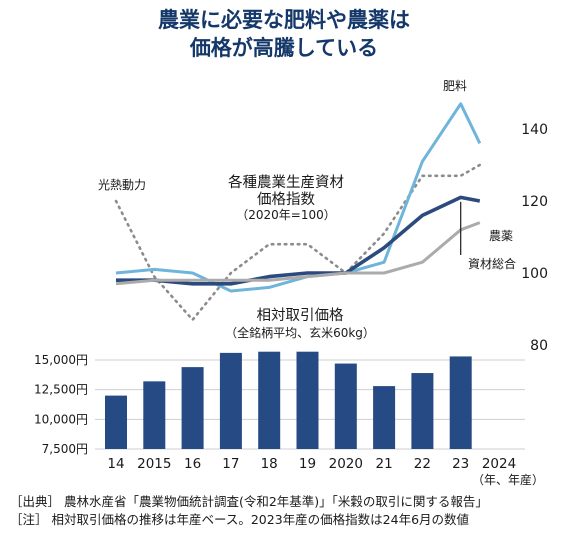 This screenshot has width=568, height=535. Describe the element at coordinates (300, 315) in the screenshot. I see `bar-chart-title: 相対取引価格` at that location.